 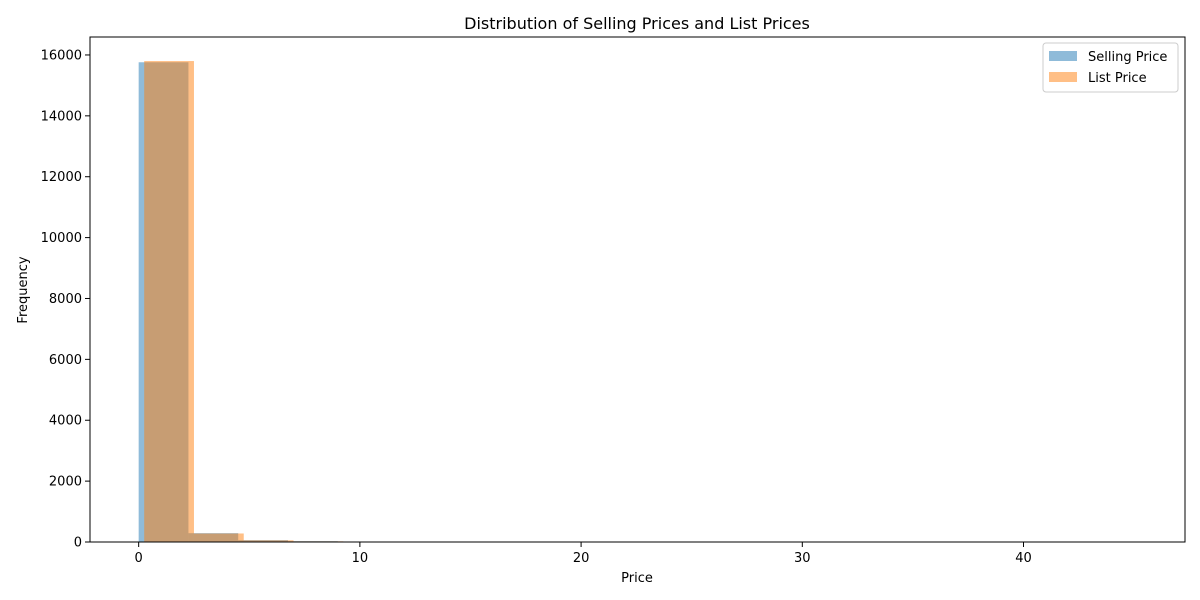 I want to click on legend-swatch-list-price, so click(x=1063, y=77).